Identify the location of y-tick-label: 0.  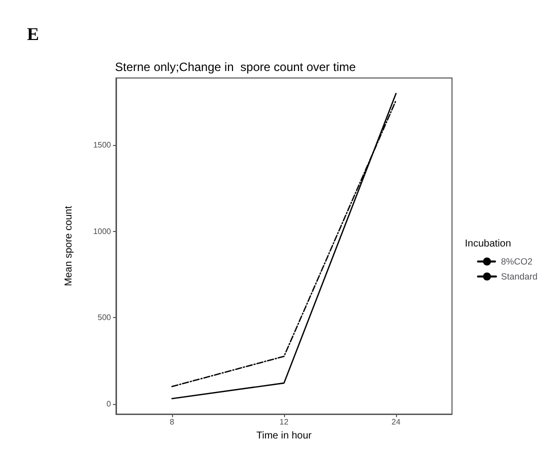
(109, 403).